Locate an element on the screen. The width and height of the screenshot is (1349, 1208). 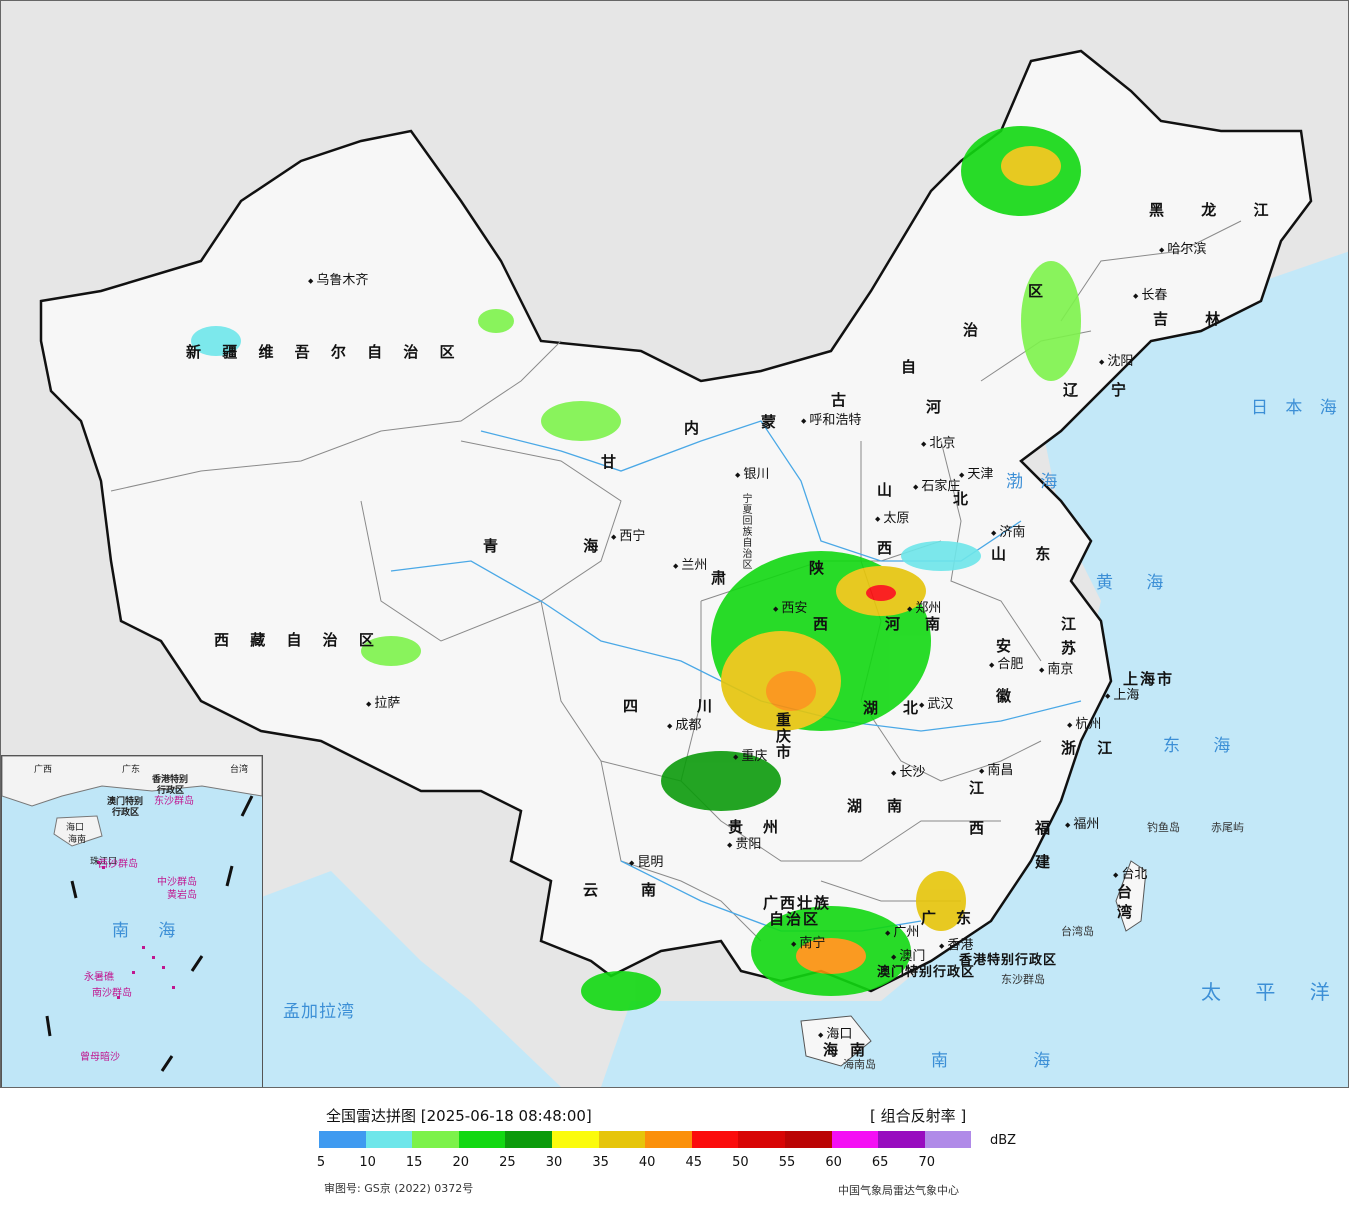
label-xi-jiangxi: 西 is located at coordinates (981, 828).